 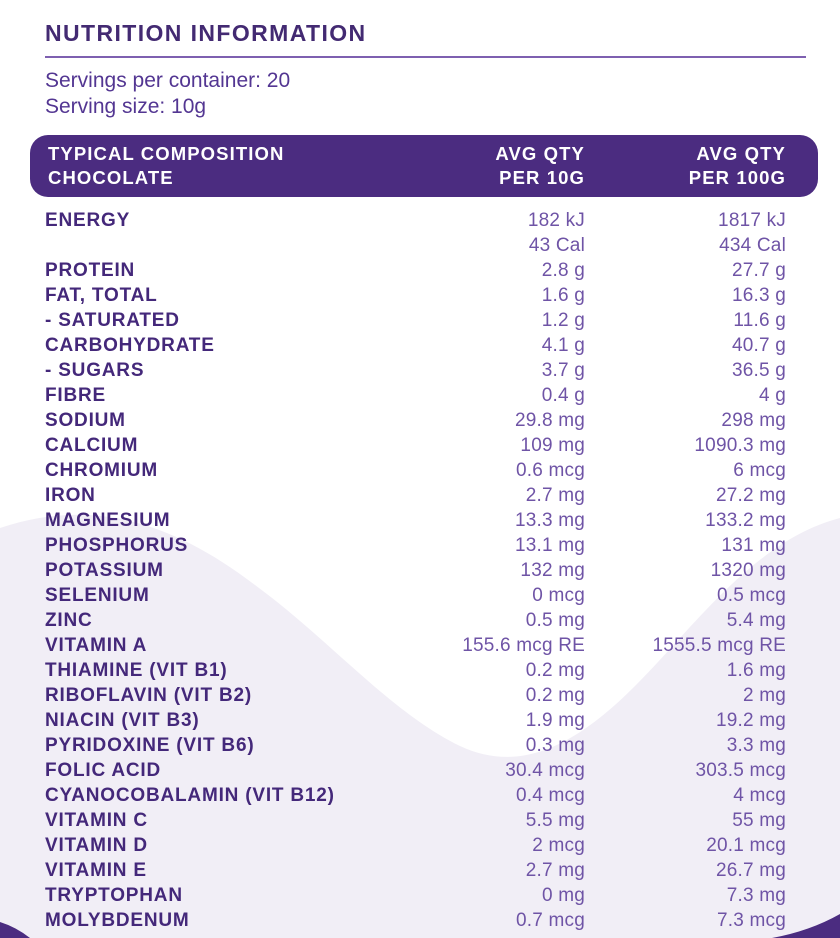 What do you see at coordinates (136, 670) in the screenshot?
I see `nutrient-label: THIAMINE (VIT B1)` at bounding box center [136, 670].